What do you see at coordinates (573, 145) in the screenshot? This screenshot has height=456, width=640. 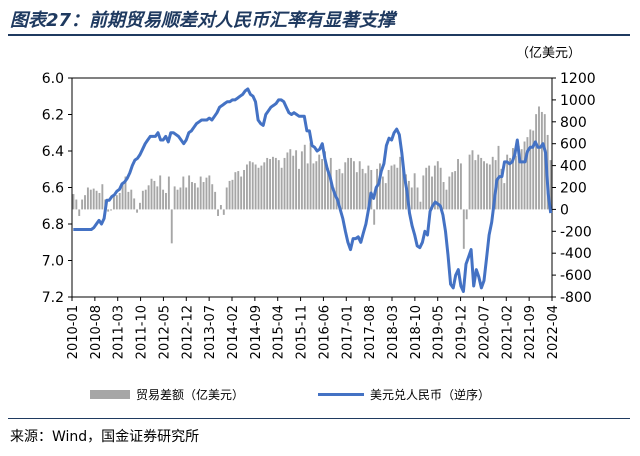 I see `right-tick-label: 600` at bounding box center [573, 145].